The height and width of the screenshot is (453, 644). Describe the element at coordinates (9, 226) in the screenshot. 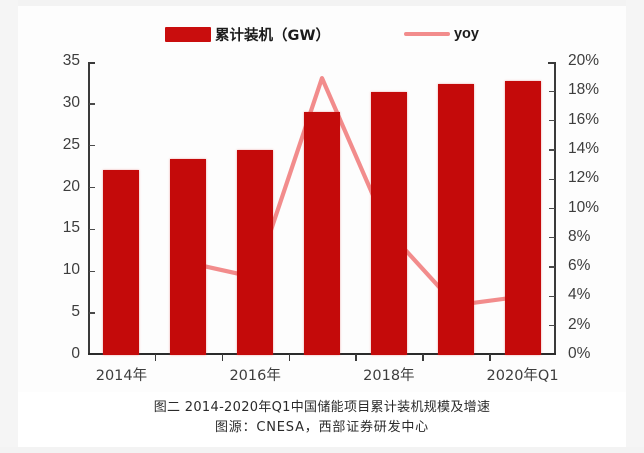

I see `figure-edge-left` at that location.